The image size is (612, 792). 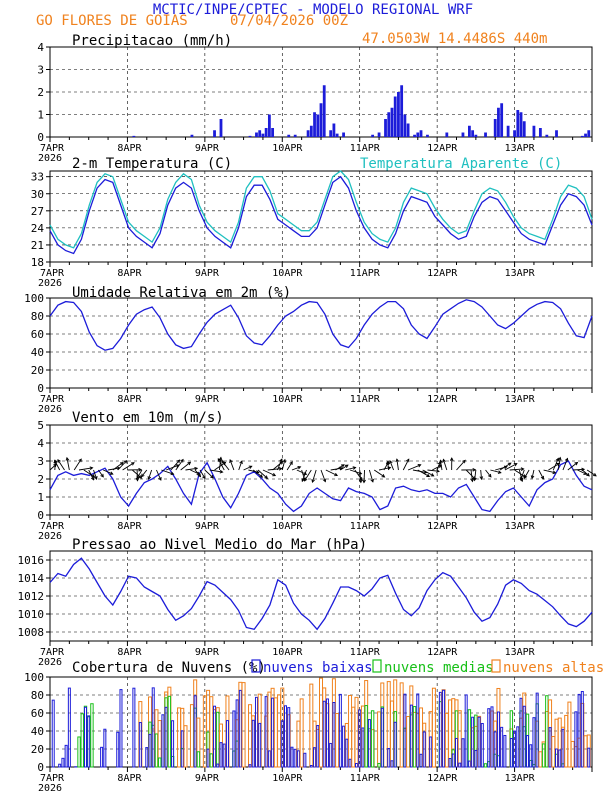 I want to click on main-title: MCTIC/INPE/CPTEC - MODELO REGIONAL WRF, so click(x=313, y=10).